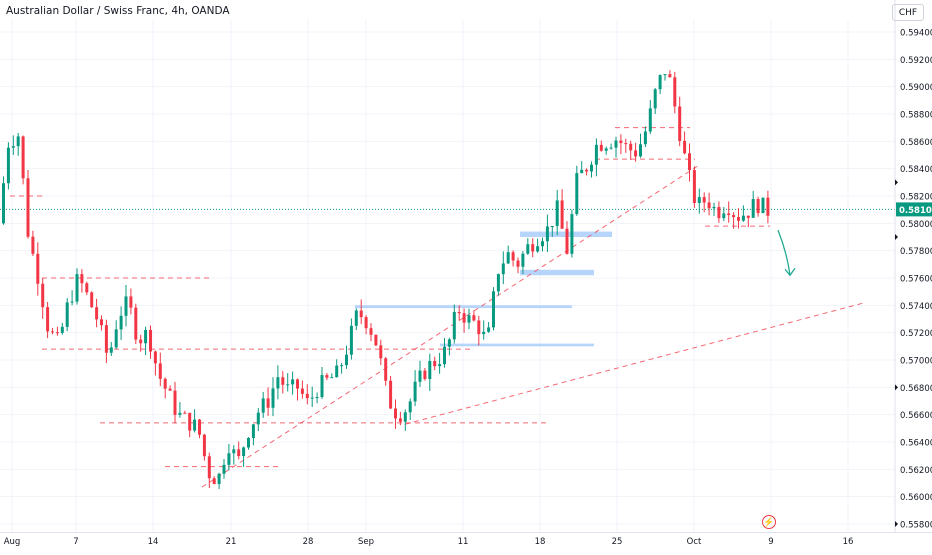 The width and height of the screenshot is (932, 555). I want to click on currency-badge: CHF, so click(908, 12).